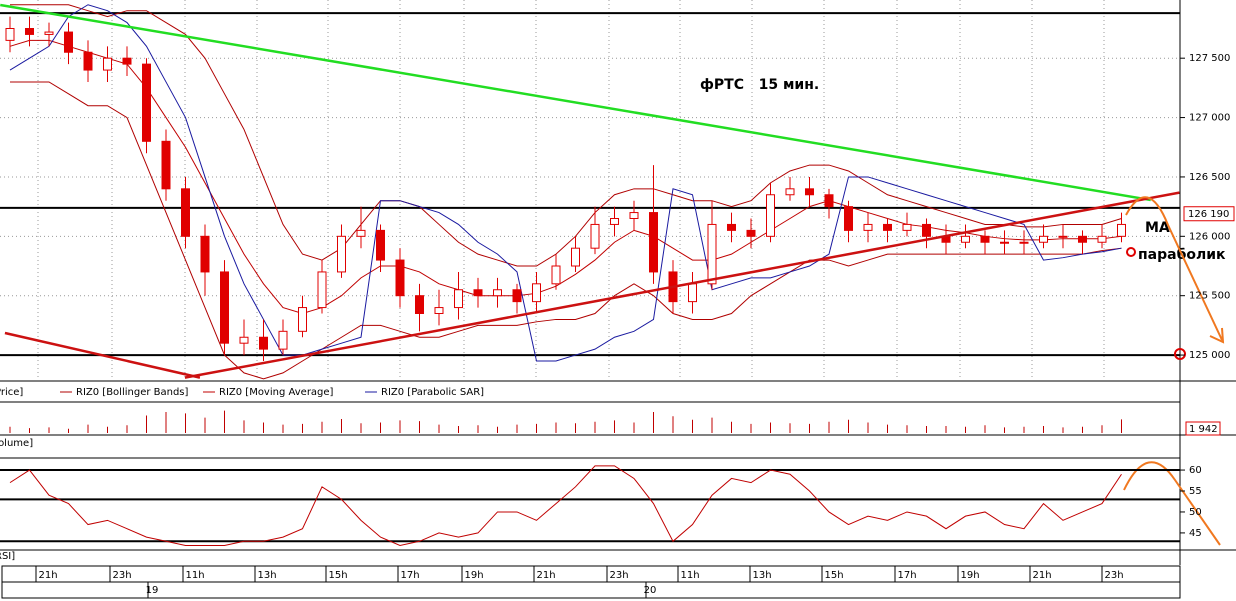 The height and width of the screenshot is (601, 1236). Describe the element at coordinates (152, 590) in the screenshot. I see `date-label: 19` at that location.